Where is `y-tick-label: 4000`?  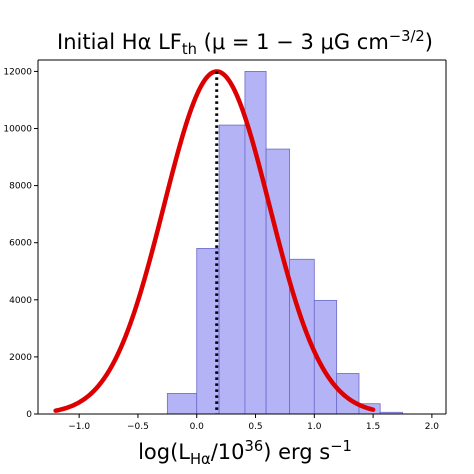
y-tick-label: 4000 is located at coordinates (20, 301).